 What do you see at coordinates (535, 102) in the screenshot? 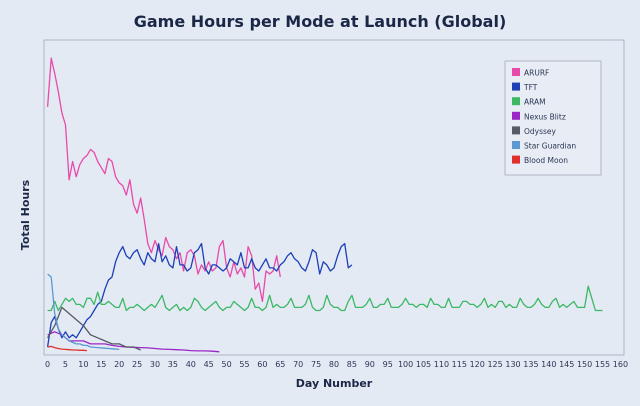
I see `legend-label: ARAM` at bounding box center [535, 102].